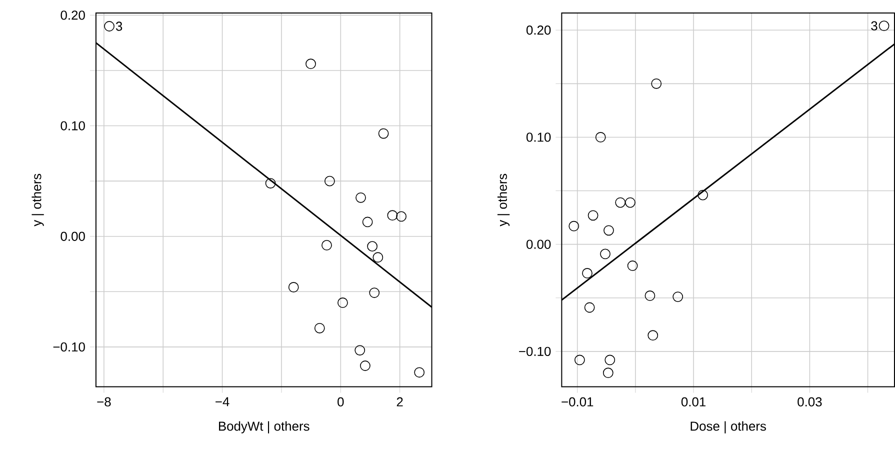 The height and width of the screenshot is (459, 895). Describe the element at coordinates (810, 402) in the screenshot. I see `x-tick-label: 0.03` at that location.